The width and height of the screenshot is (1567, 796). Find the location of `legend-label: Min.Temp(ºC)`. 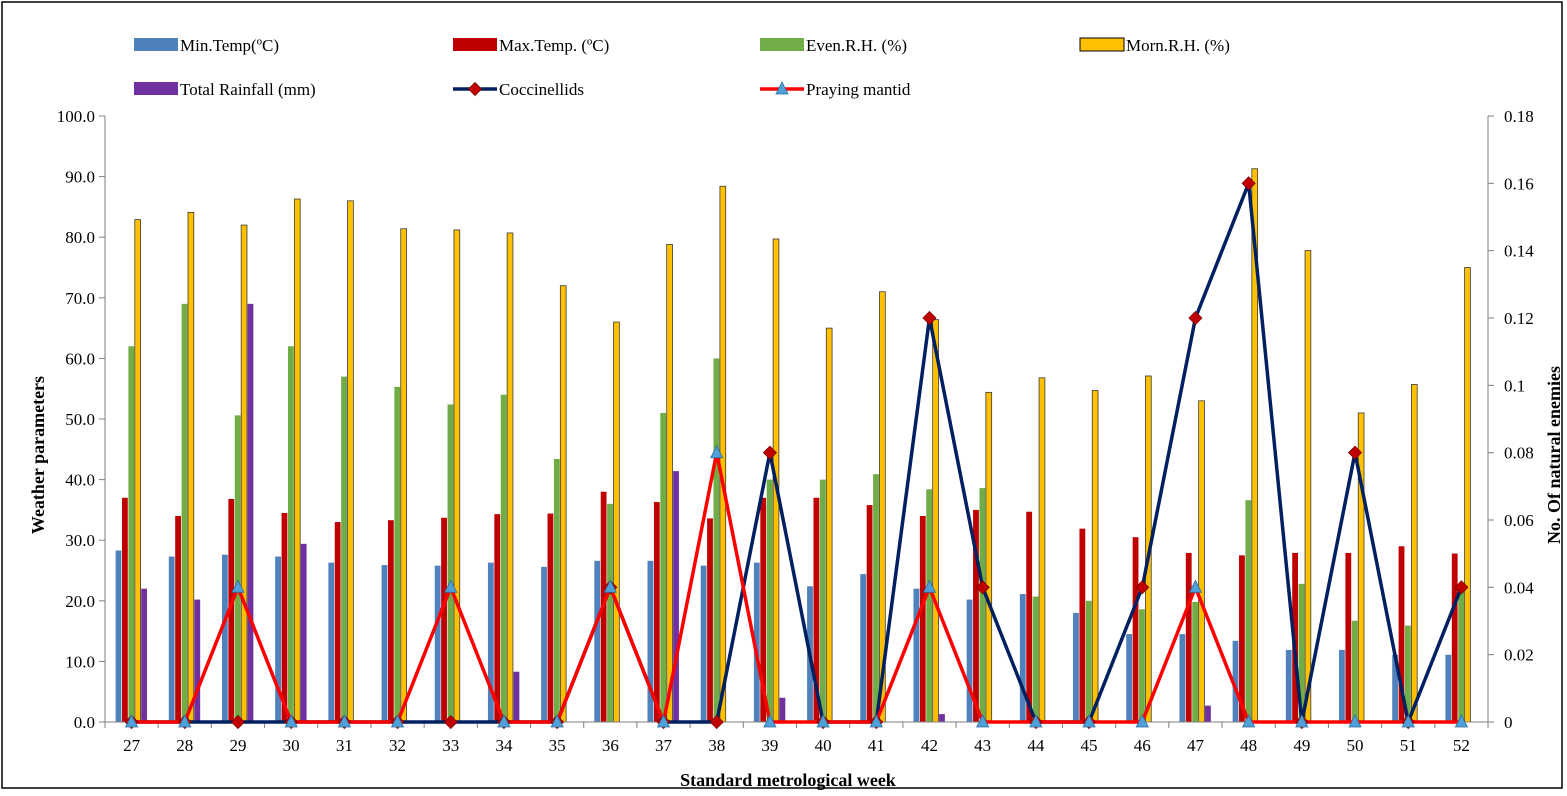

legend-label: Min.Temp(ºC) is located at coordinates (229, 45).